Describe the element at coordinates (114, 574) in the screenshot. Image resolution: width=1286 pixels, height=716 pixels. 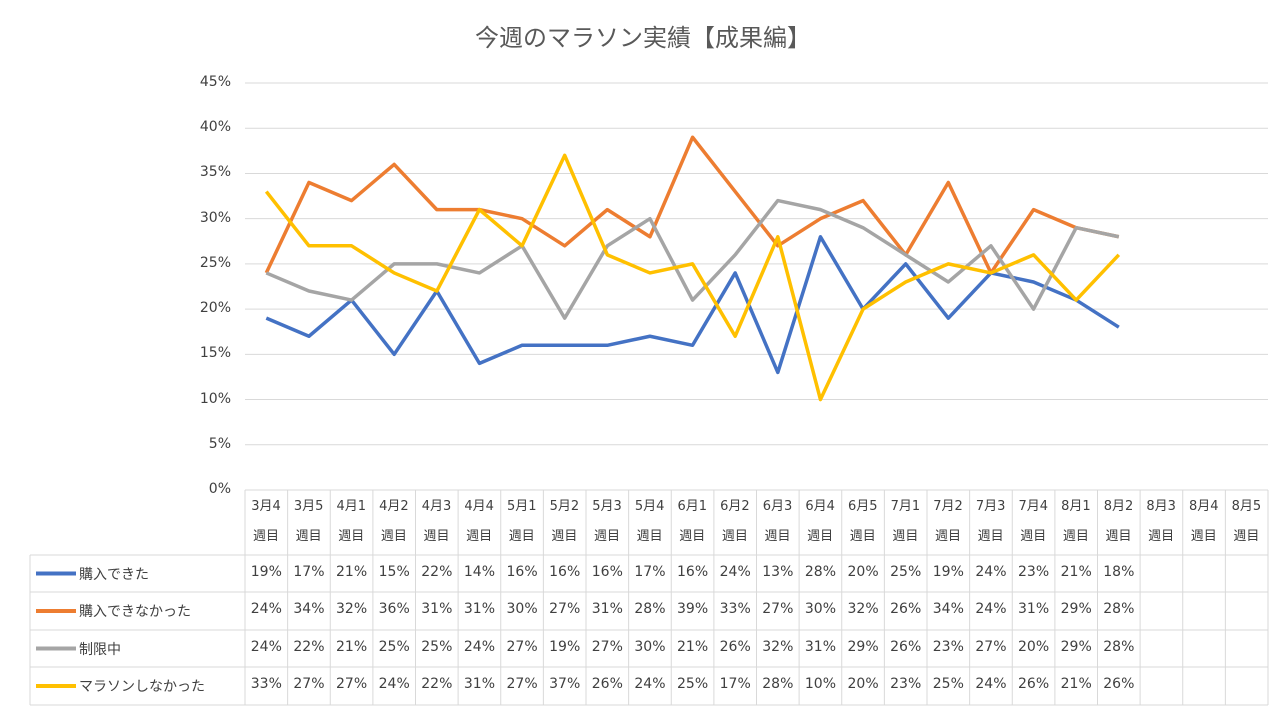
I see `legend-label: 購入できた` at that location.